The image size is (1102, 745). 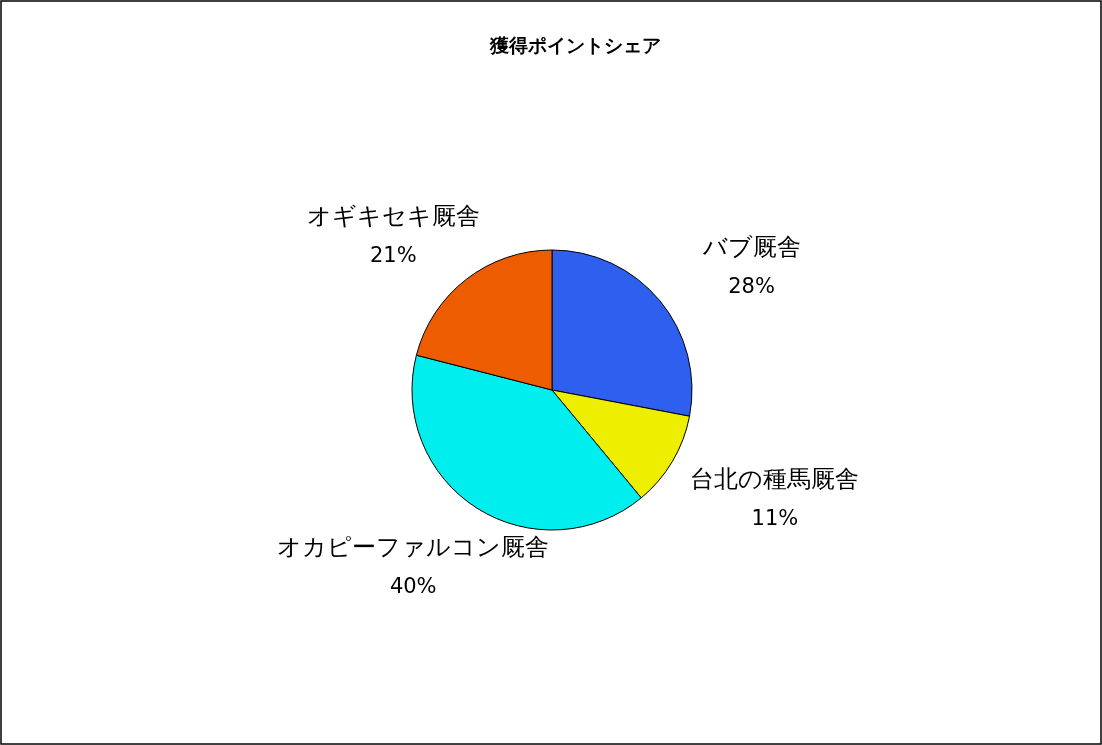 I want to click on data-label: 28%, so click(x=751, y=285).